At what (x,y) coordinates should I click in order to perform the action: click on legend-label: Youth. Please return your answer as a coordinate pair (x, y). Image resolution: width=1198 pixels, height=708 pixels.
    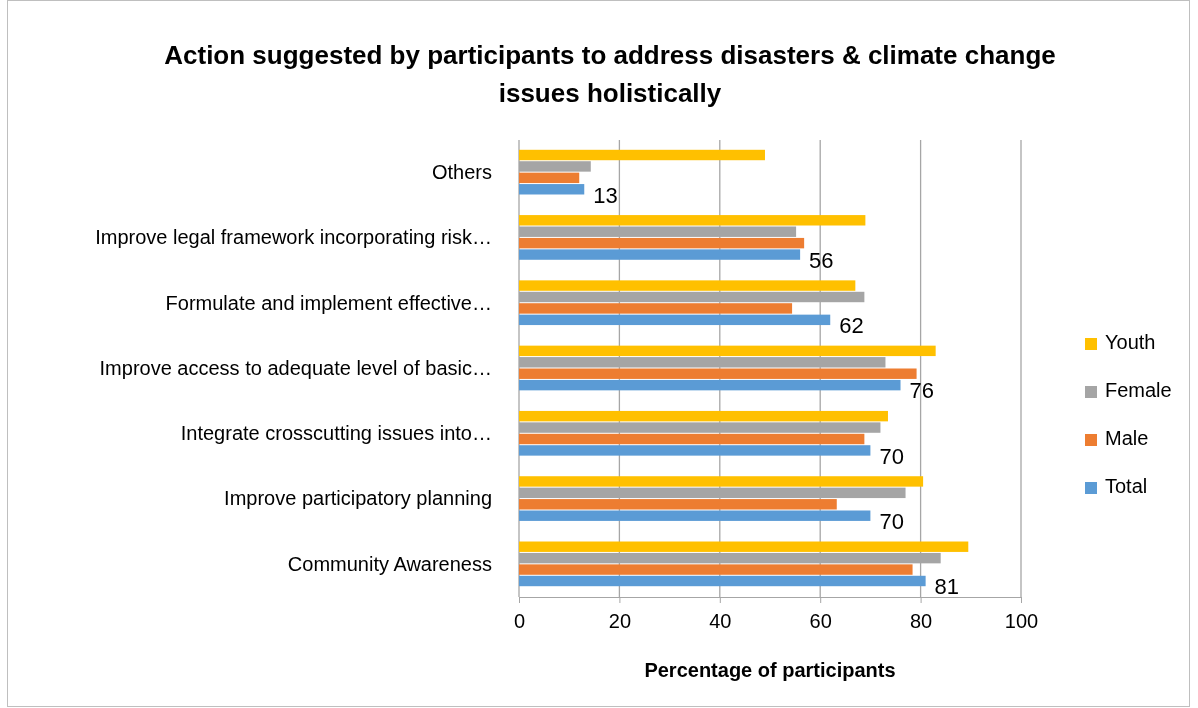
    Looking at the image, I should click on (1130, 342).